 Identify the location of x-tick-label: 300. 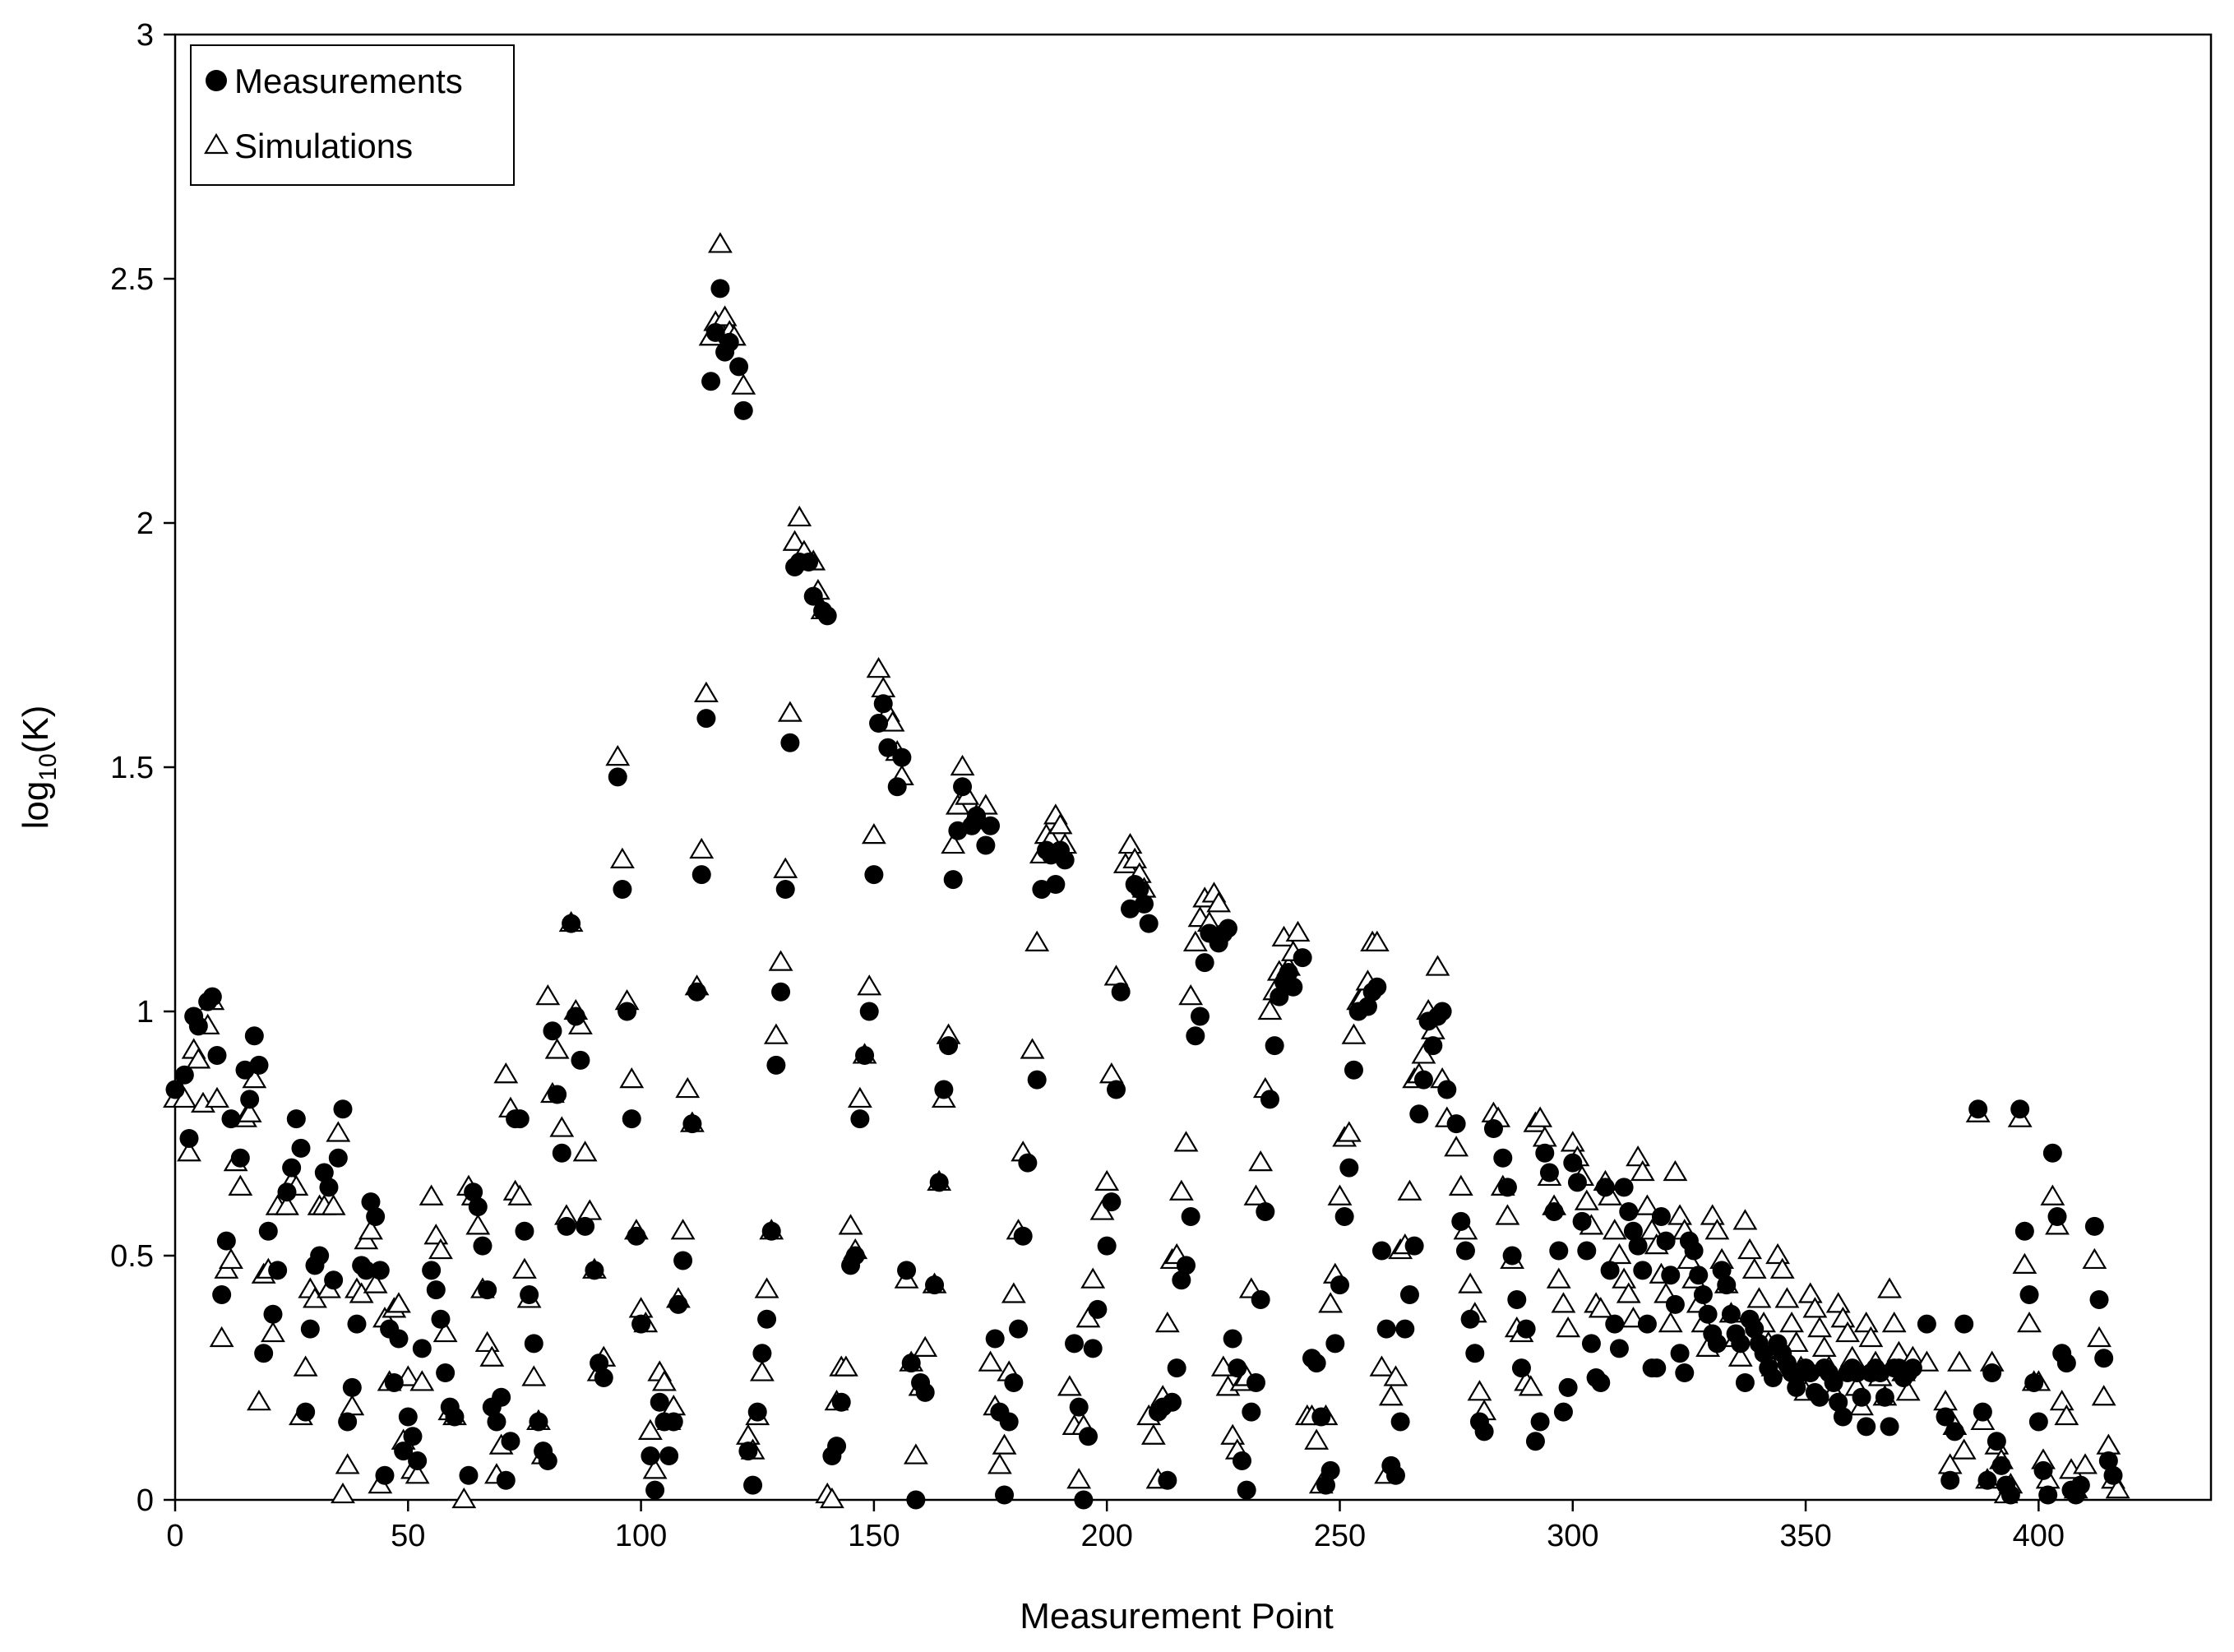
(1572, 1536).